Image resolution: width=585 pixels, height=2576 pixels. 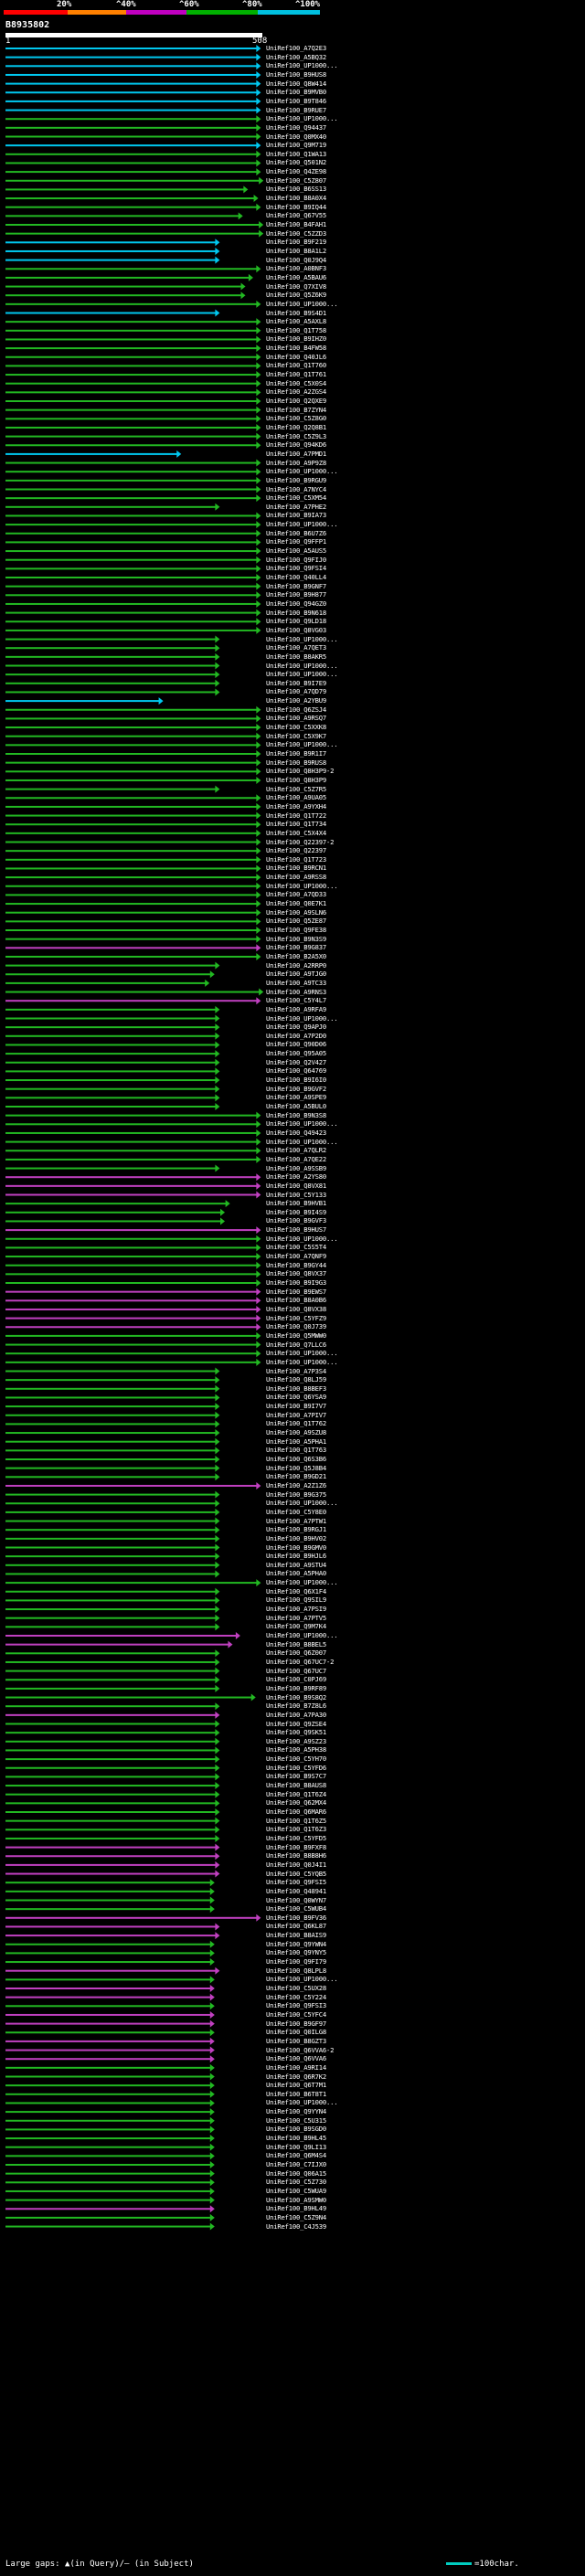 I want to click on hit-label: UniRef100_B9I7E9, so click(x=297, y=682).